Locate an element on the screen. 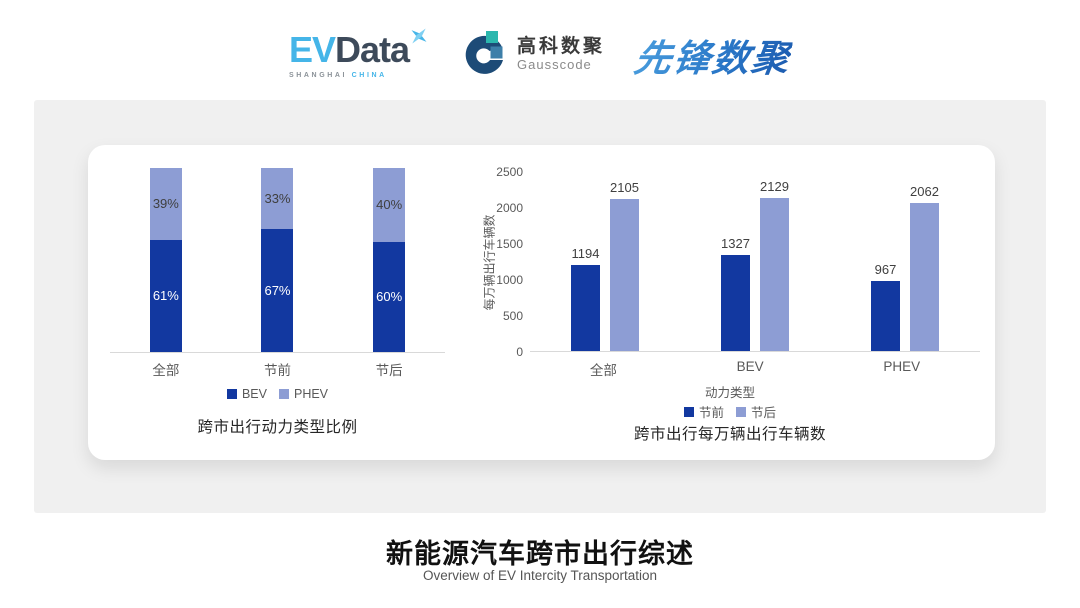 This screenshot has width=1080, height=608. bar-value-label: 2129 is located at coordinates (774, 186).